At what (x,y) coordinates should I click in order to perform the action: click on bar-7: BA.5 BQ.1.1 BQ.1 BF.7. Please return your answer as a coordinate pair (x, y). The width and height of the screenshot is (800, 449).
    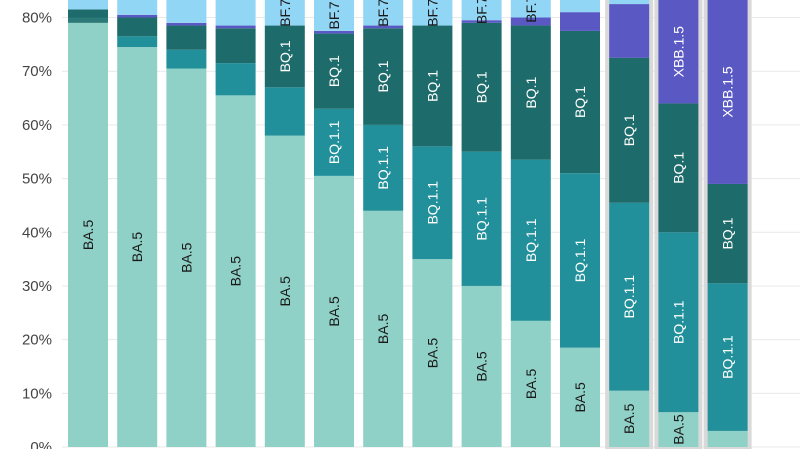
    Looking at the image, I should click on (383, 223).